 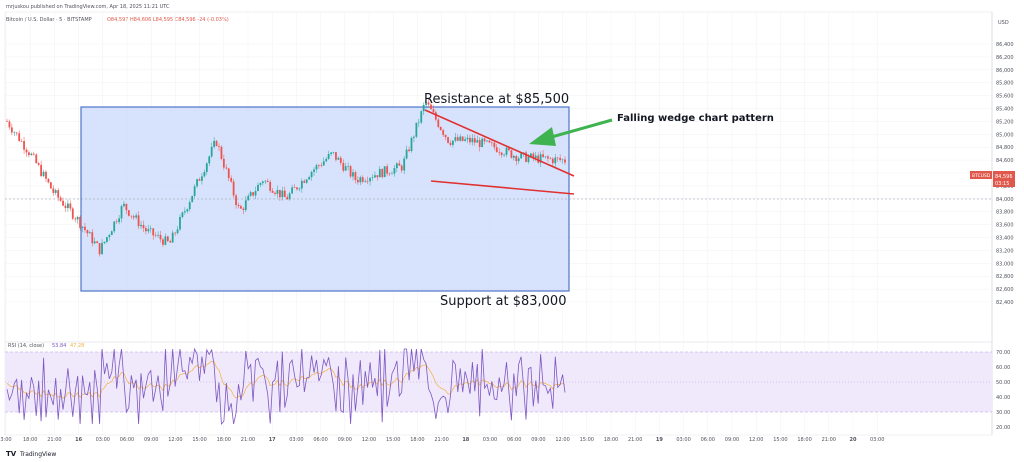 I want to click on time-tick-label: 09:00, so click(x=732, y=440).